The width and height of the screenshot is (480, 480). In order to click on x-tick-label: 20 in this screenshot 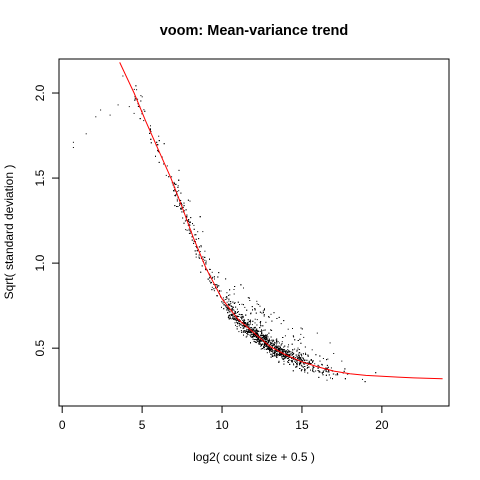, I will do `click(382, 425)`.